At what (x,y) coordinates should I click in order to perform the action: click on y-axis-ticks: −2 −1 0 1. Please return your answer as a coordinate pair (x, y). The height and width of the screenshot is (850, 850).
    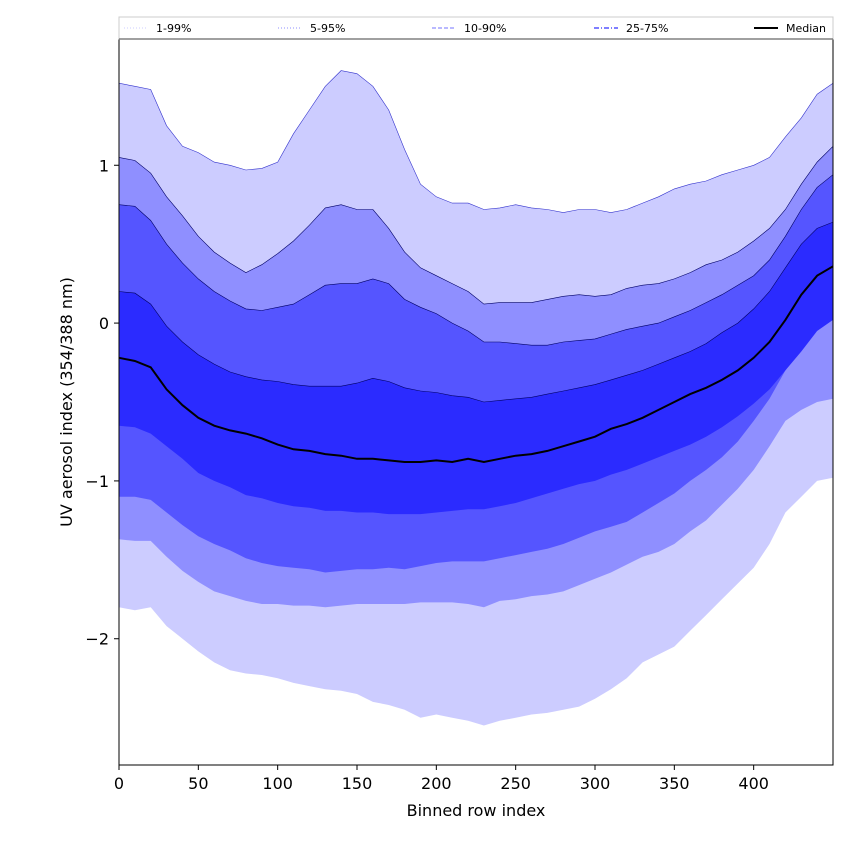
    Looking at the image, I should click on (102, 402).